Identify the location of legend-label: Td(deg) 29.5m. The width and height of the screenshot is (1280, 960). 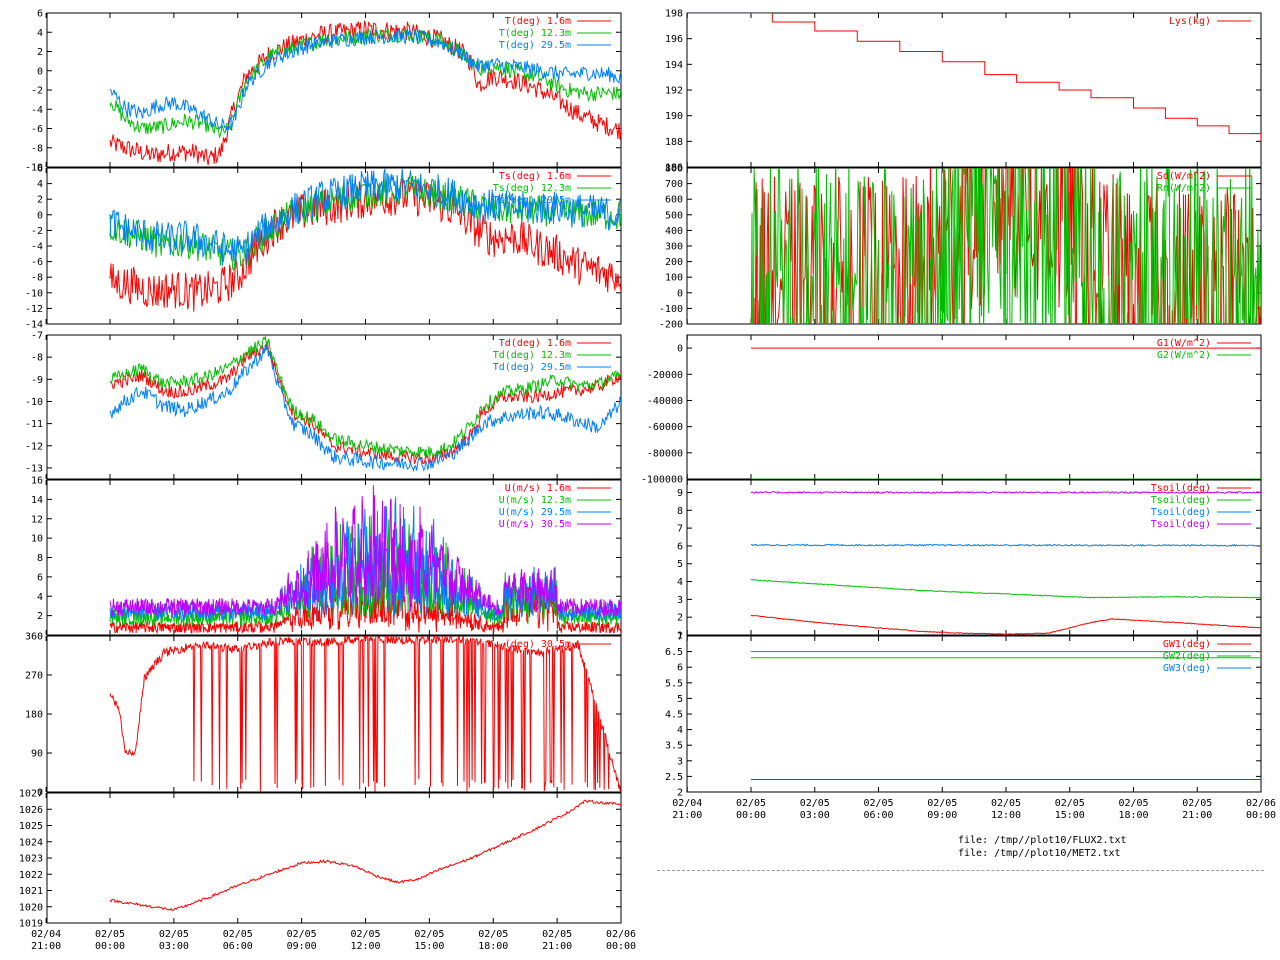
(532, 367).